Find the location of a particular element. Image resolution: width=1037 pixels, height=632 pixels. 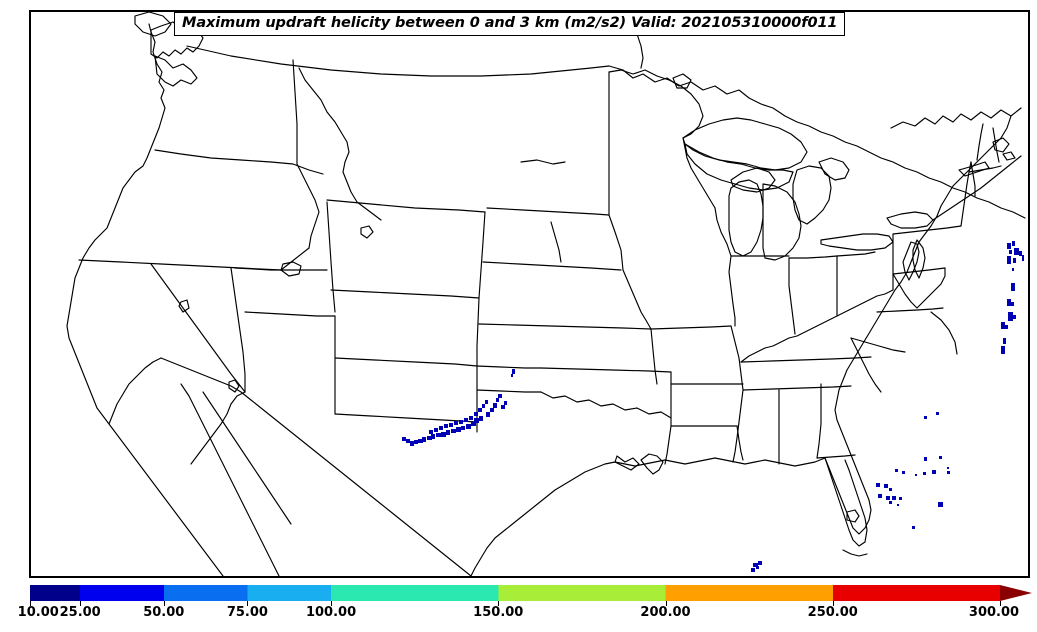

us-canada-border-west is located at coordinates (369, 61).